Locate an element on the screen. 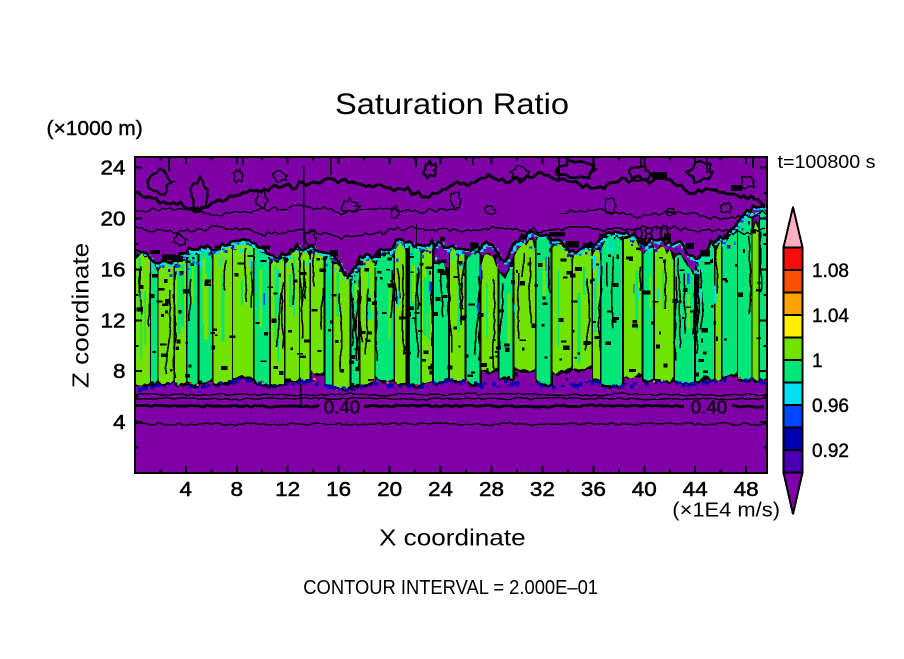 The image size is (904, 659). svg-text: Z coordinate is located at coordinates (81, 315).